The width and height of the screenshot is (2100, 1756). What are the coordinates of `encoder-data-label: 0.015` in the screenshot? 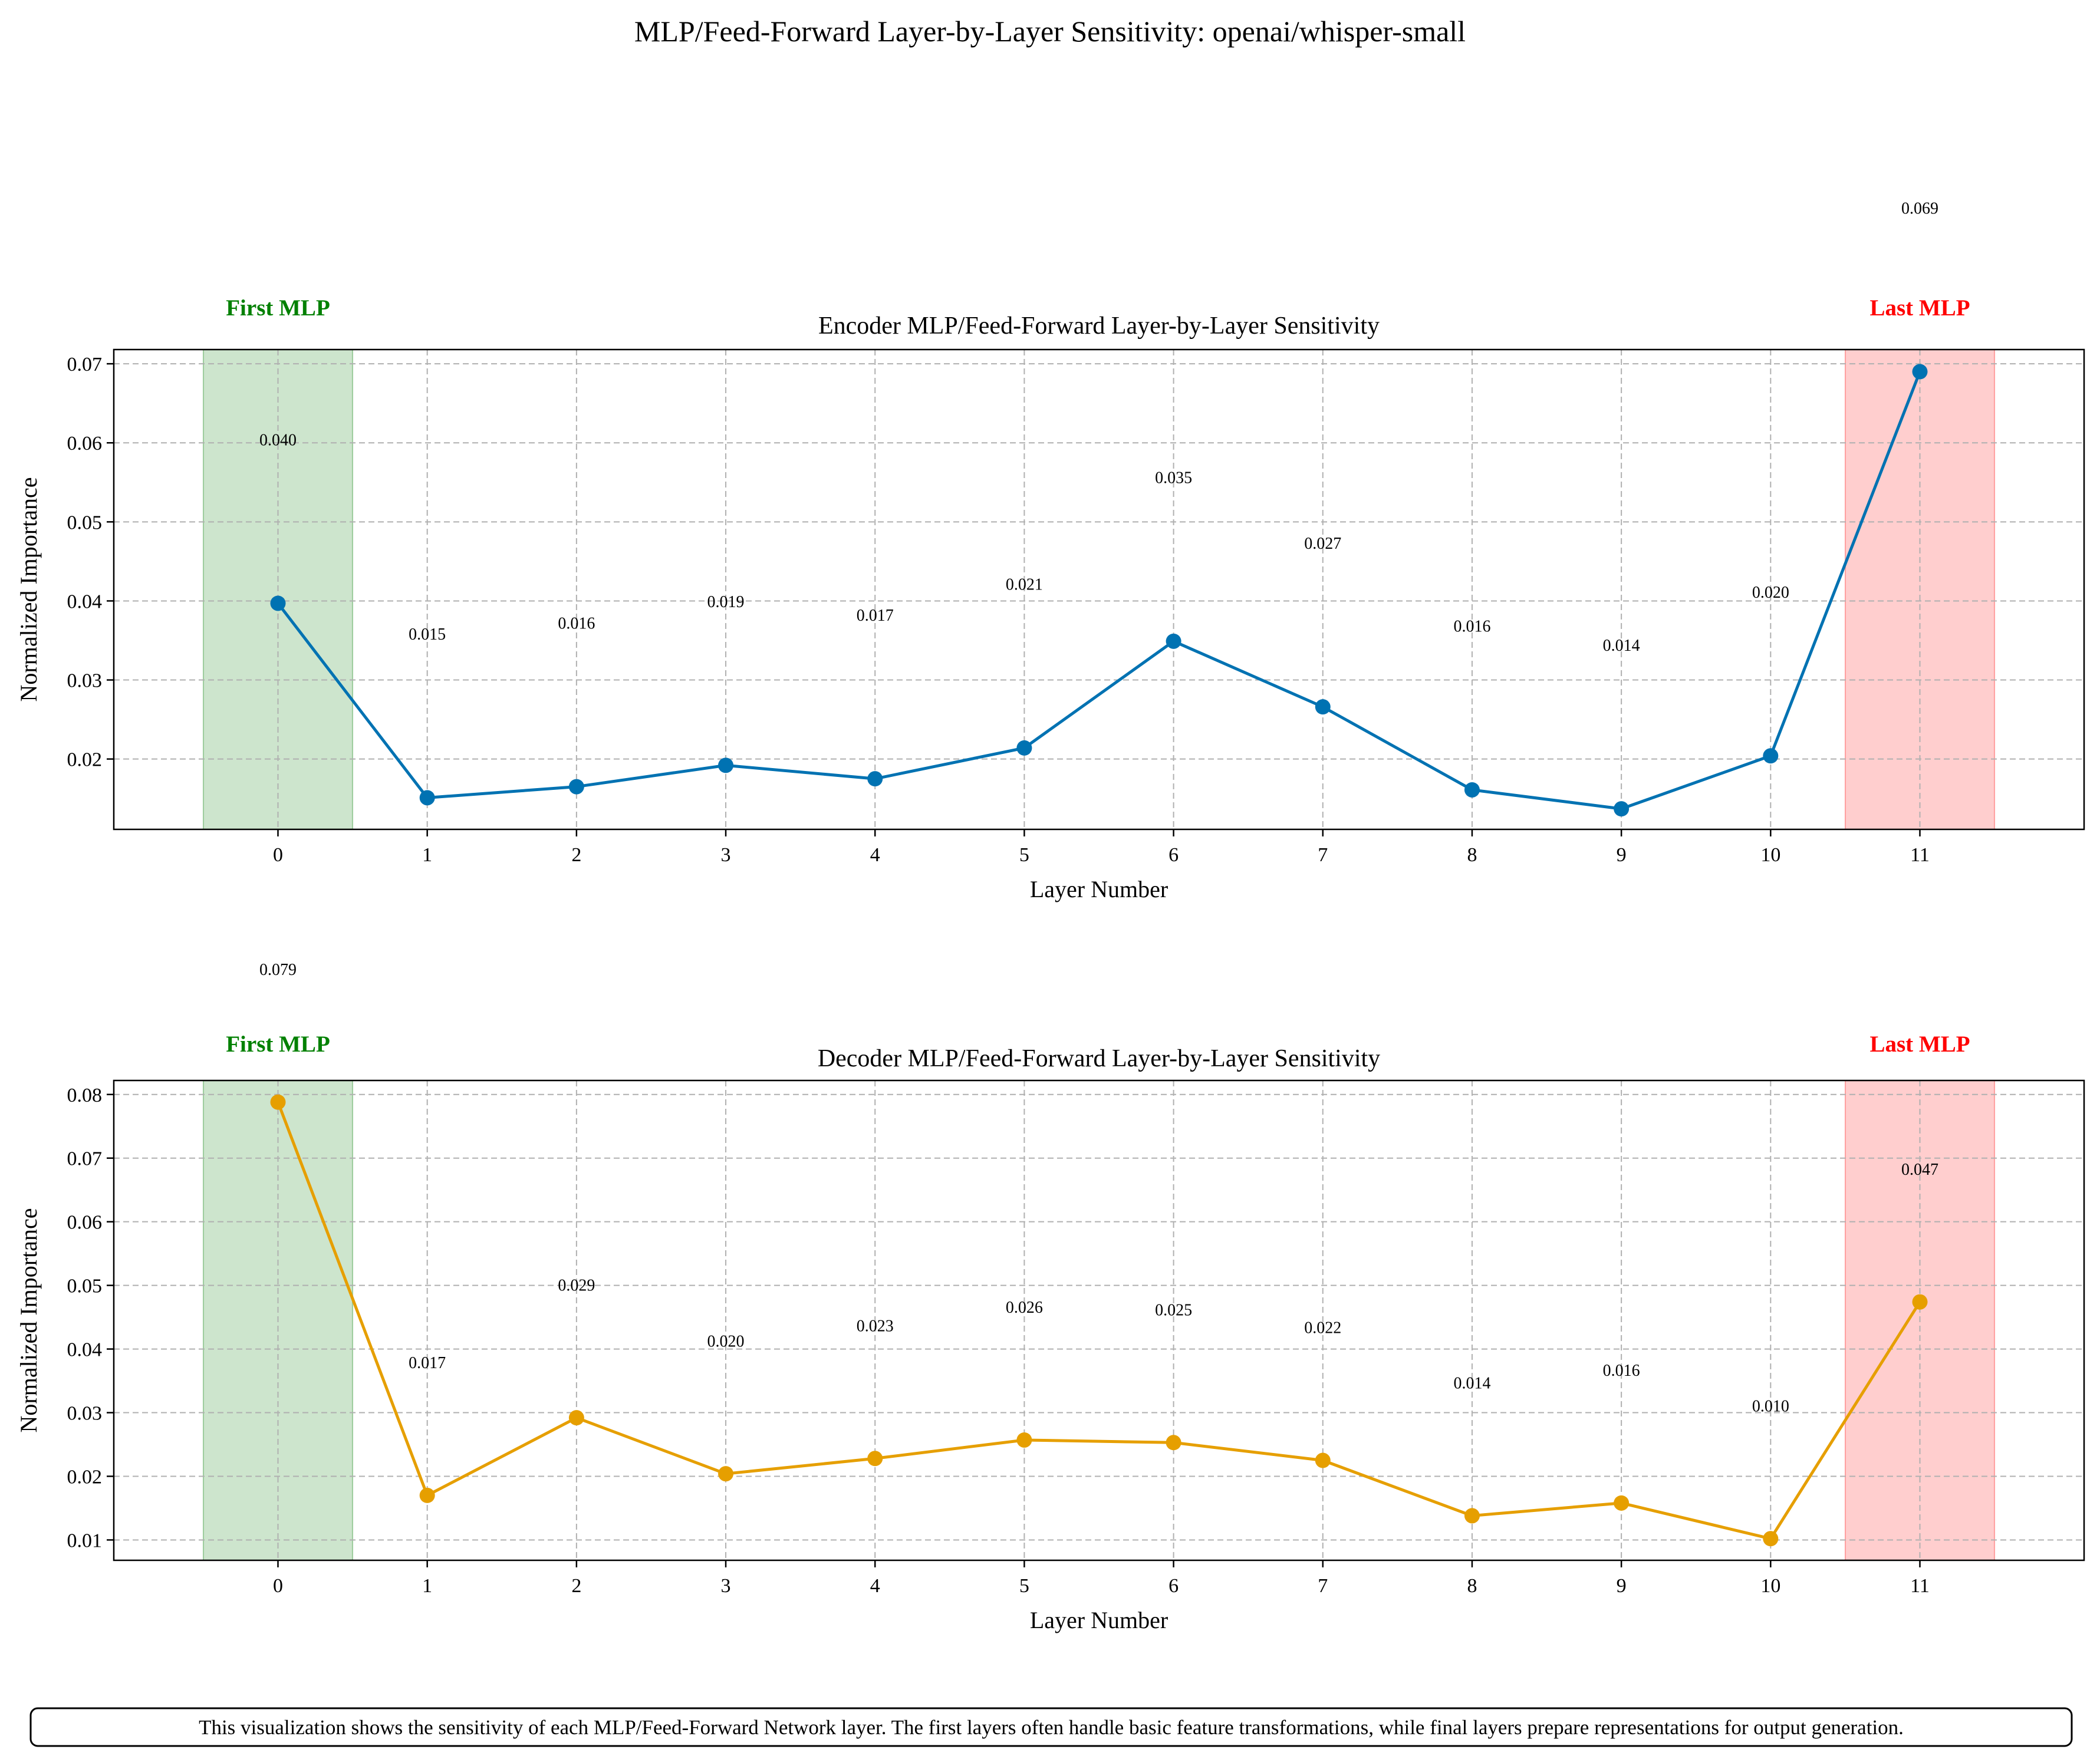 It's located at (428, 634).